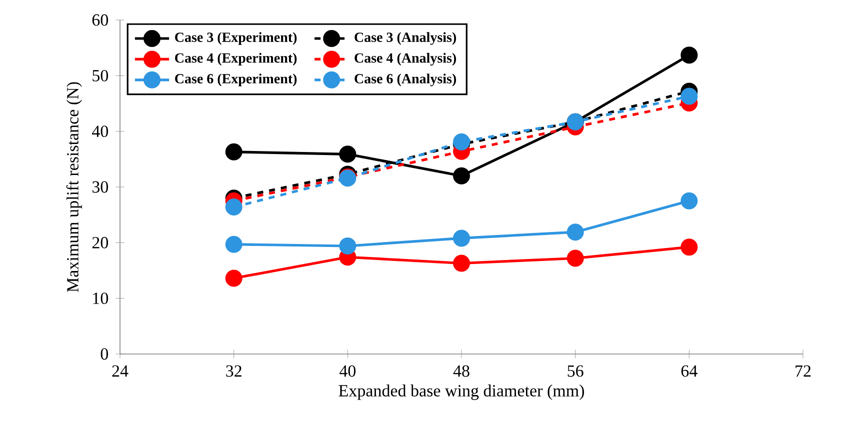  Describe the element at coordinates (348, 371) in the screenshot. I see `x-tick-label: 40` at that location.